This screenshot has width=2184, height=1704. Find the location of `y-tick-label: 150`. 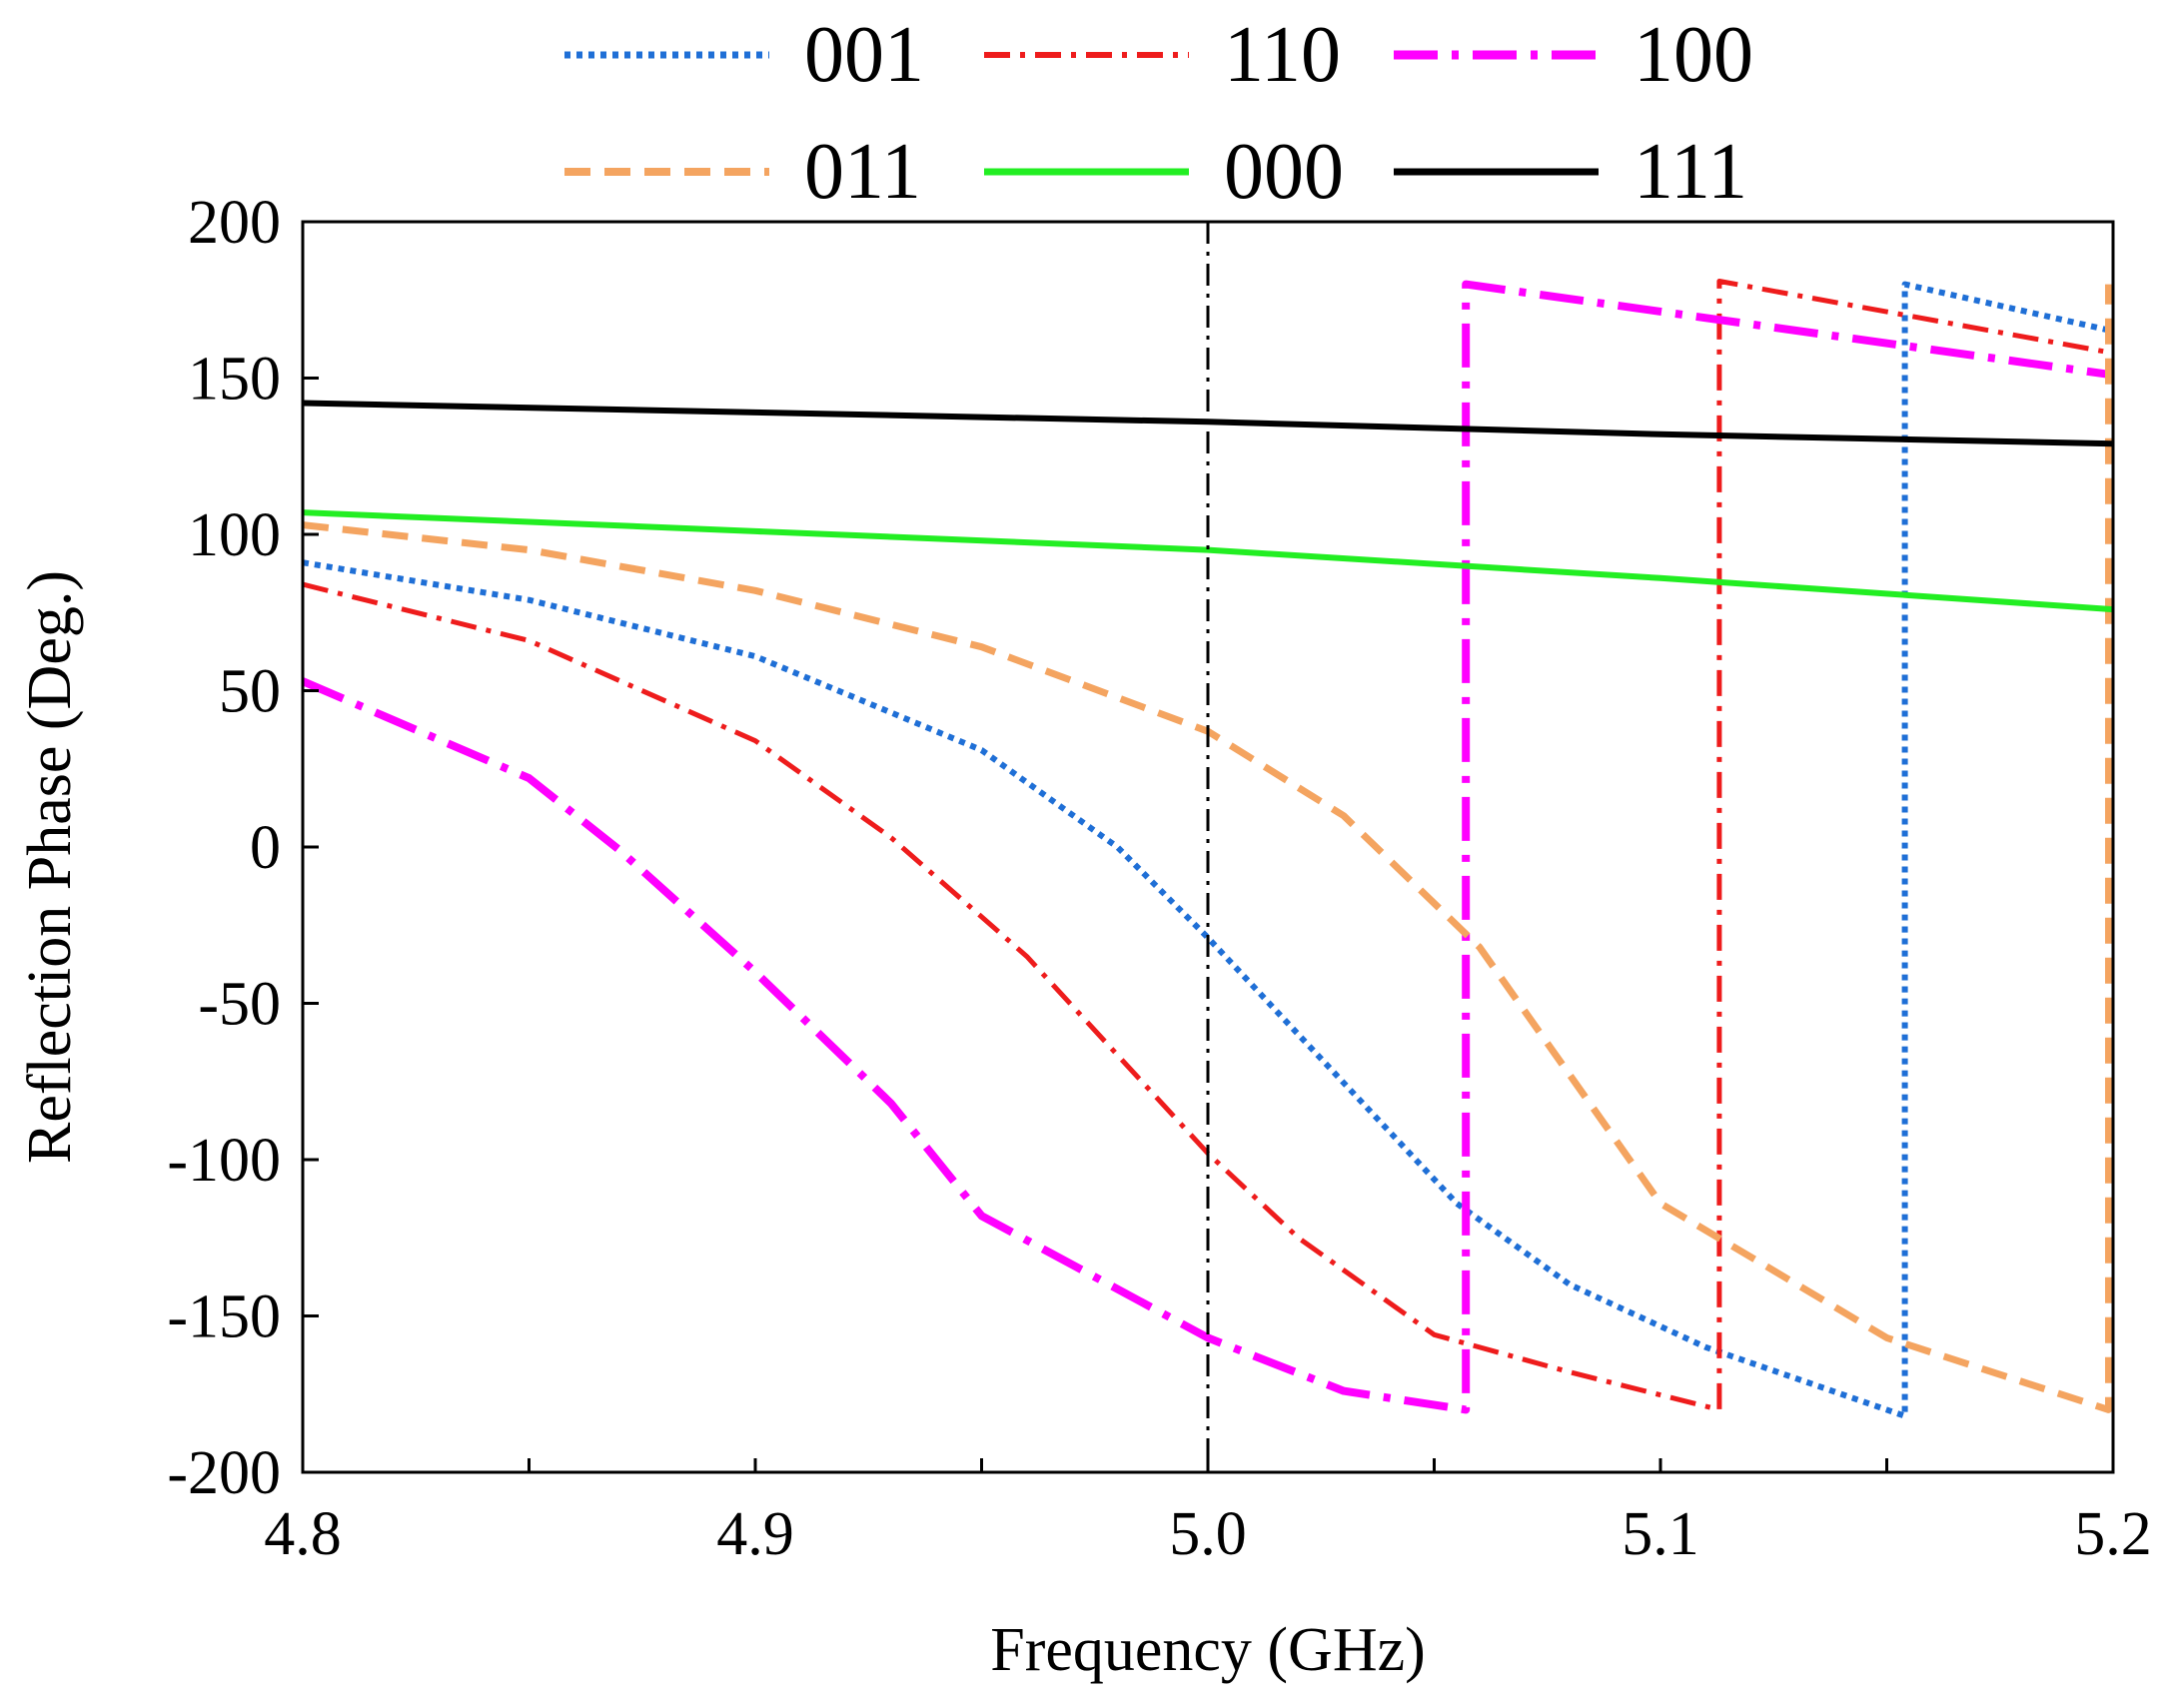

y-tick-label: 150 is located at coordinates (234, 380).